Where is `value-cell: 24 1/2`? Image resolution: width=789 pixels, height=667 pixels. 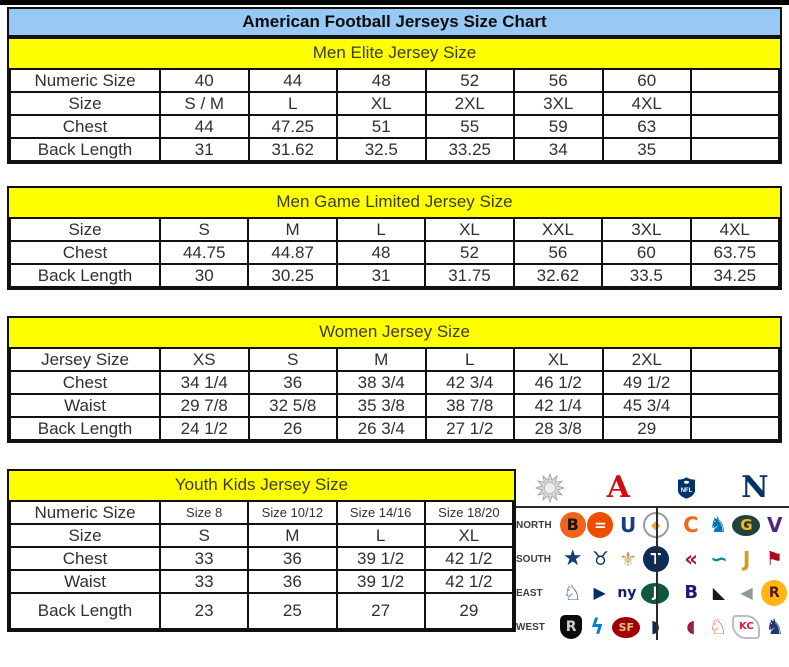
value-cell: 24 1/2 is located at coordinates (204, 428).